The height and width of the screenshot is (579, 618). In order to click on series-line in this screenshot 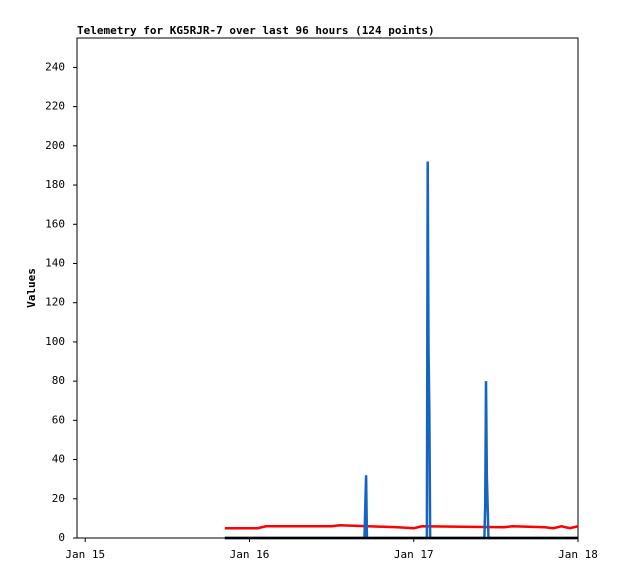, I will do `click(401, 527)`.